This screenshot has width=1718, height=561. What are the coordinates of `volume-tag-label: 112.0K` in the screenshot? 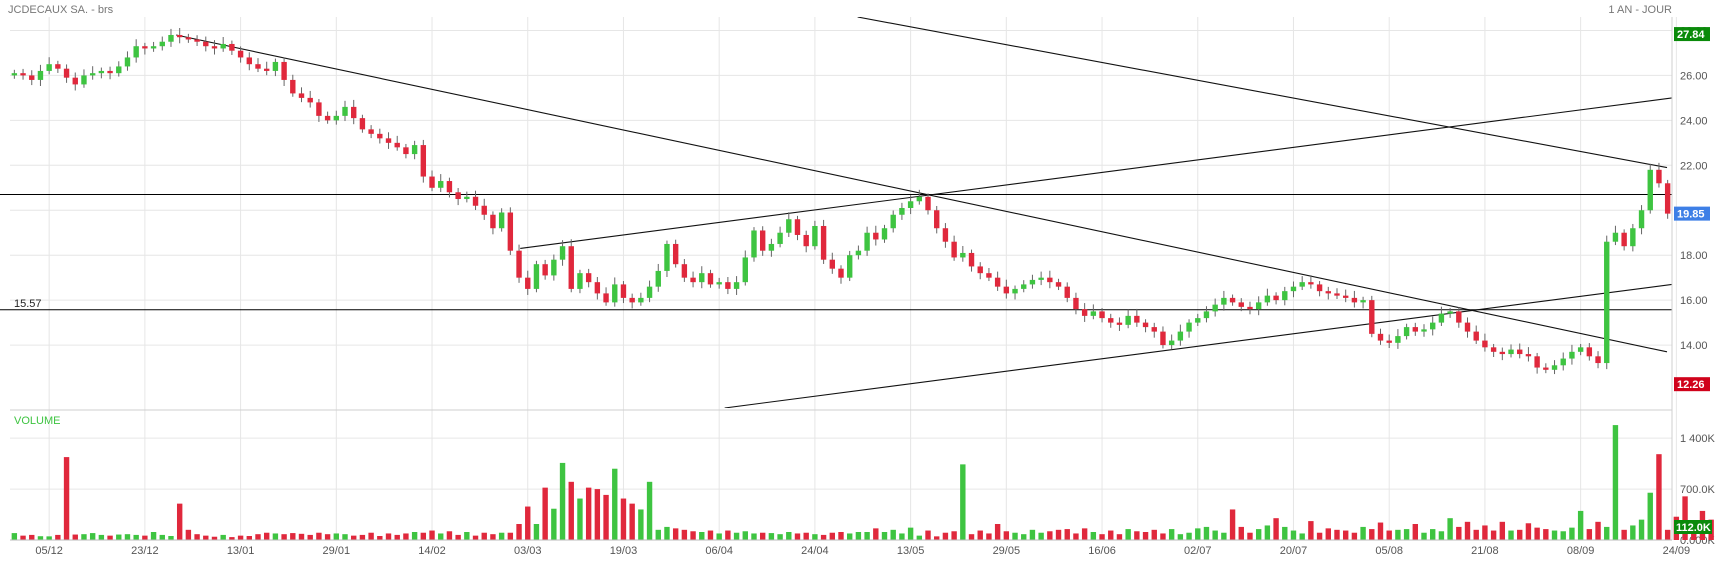 It's located at (1693, 528).